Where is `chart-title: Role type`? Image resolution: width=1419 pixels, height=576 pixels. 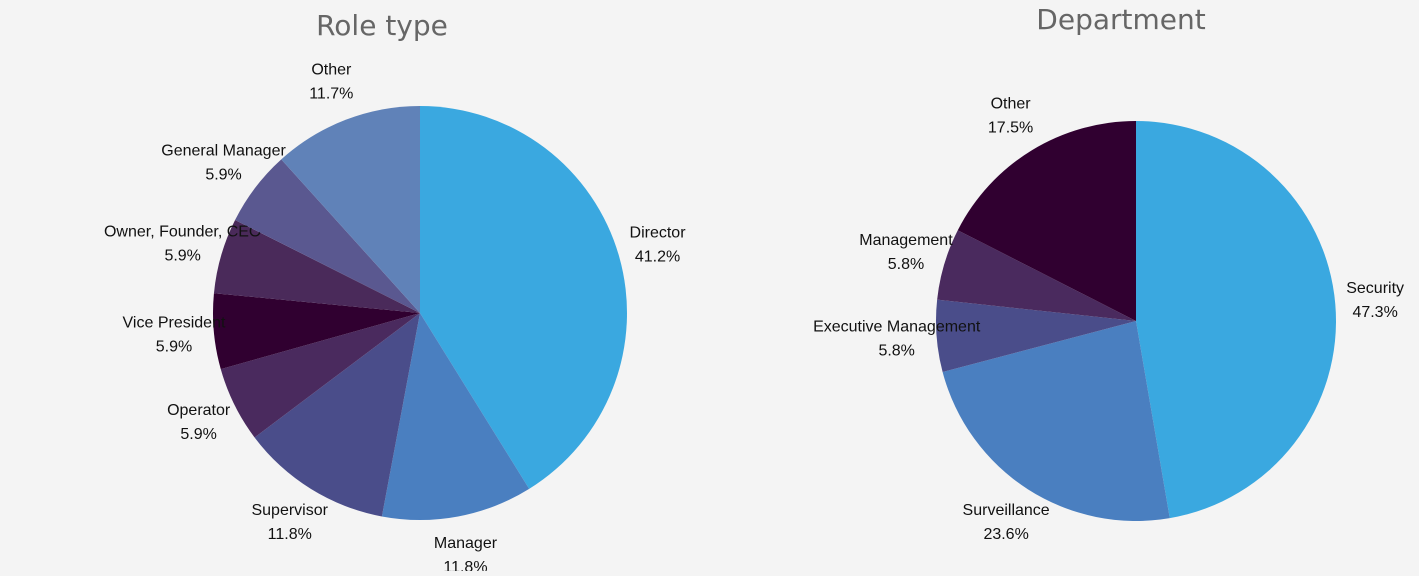
chart-title: Role type is located at coordinates (382, 25).